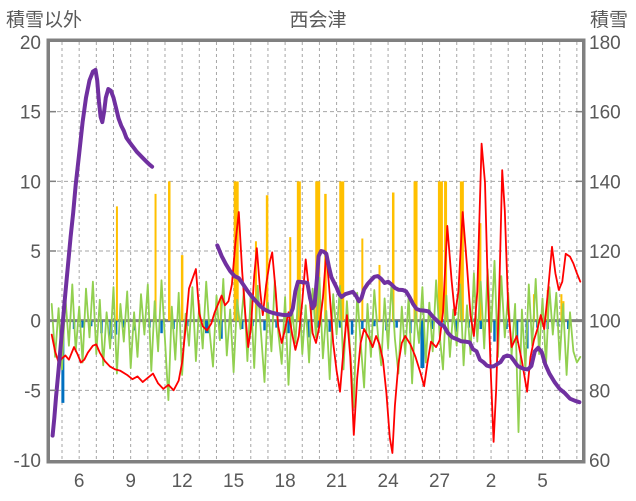 This screenshot has width=636, height=501. Describe the element at coordinates (35, 322) in the screenshot. I see `left-axis-tick-label: 0` at that location.